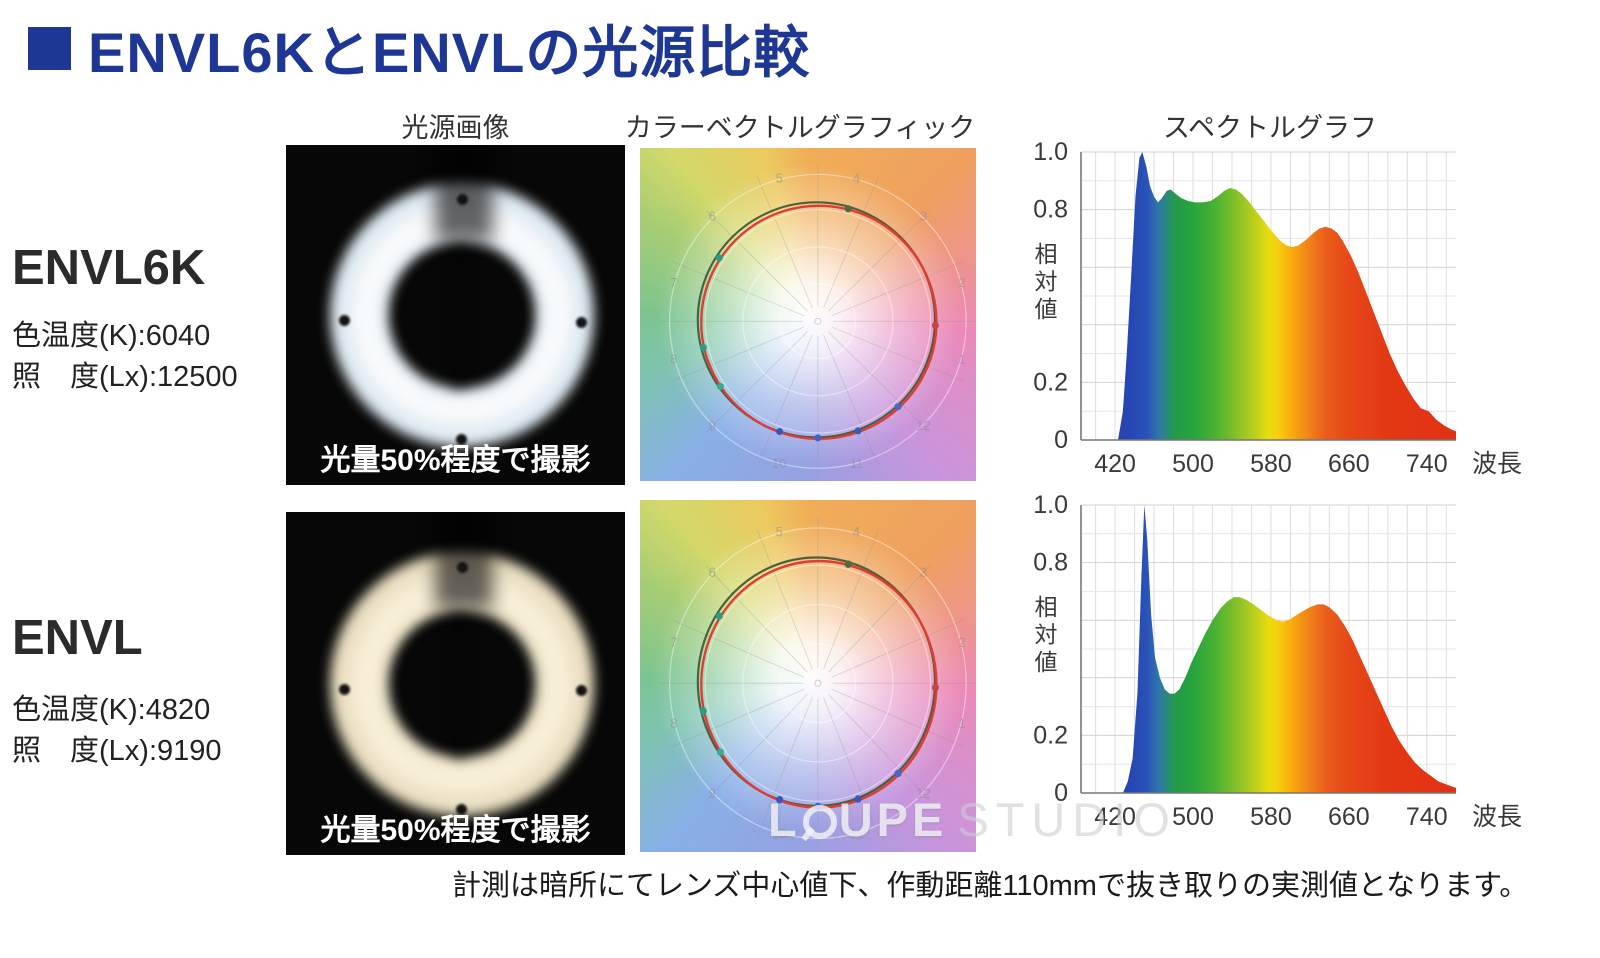 The width and height of the screenshot is (1600, 958). What do you see at coordinates (808, 314) in the screenshot?
I see `color-vector-chart-envl6k: 1 2 3 4 5 6 7 8 9 10 11 12` at bounding box center [808, 314].